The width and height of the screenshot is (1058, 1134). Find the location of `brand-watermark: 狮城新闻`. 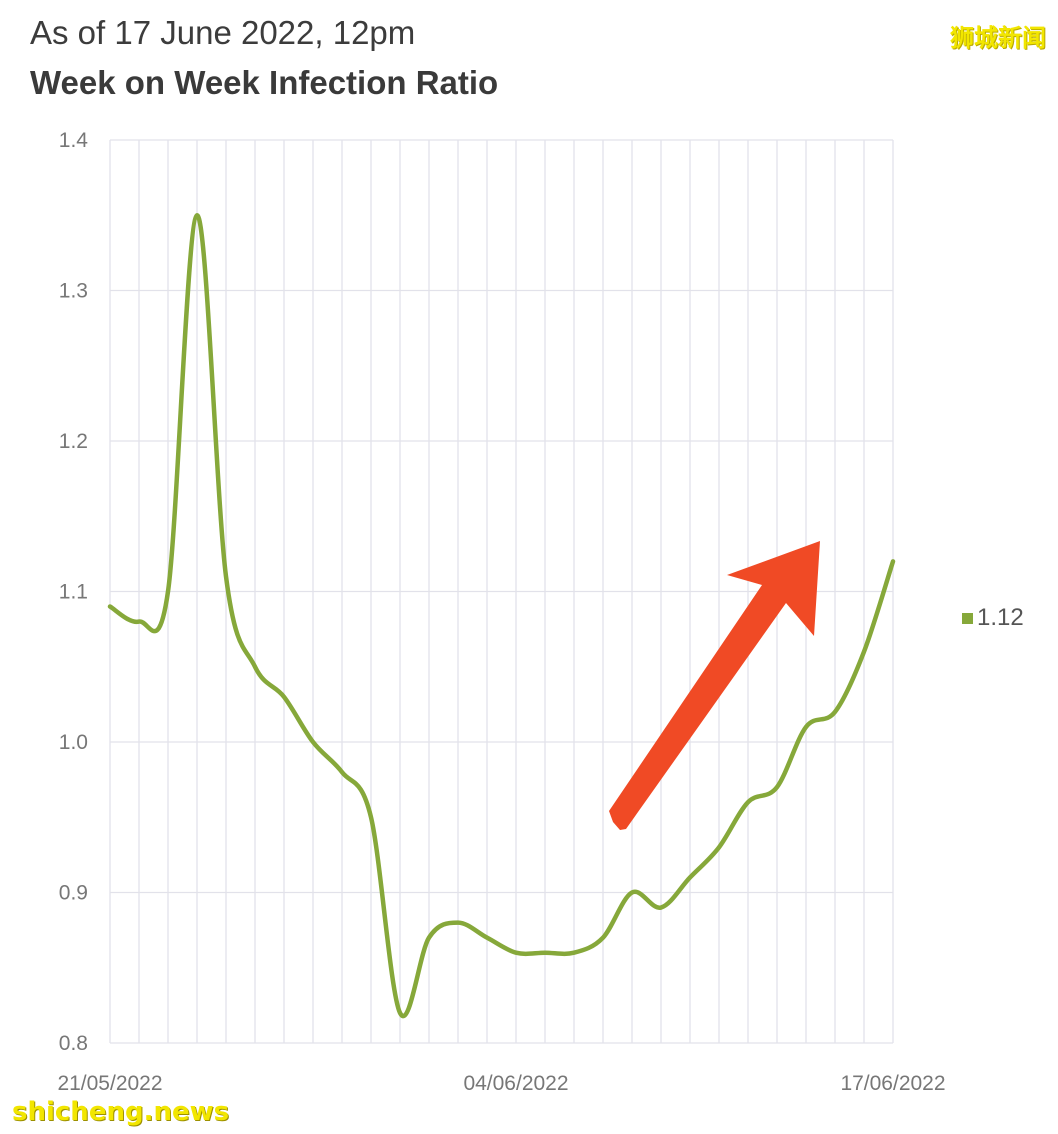

brand-watermark: 狮城新闻 is located at coordinates (998, 38).